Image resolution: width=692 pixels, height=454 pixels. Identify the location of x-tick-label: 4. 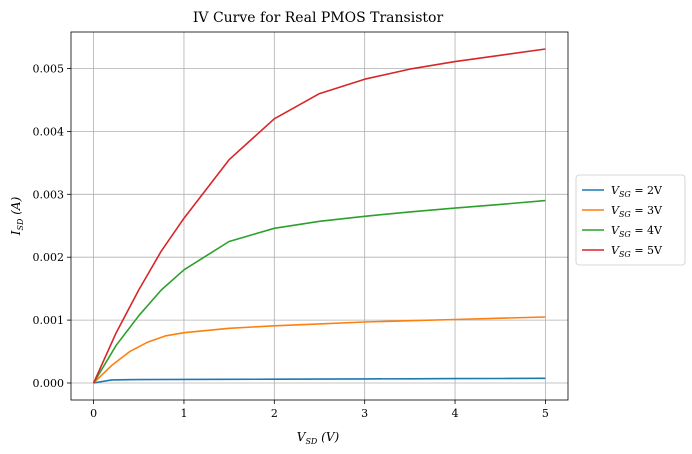
(455, 413).